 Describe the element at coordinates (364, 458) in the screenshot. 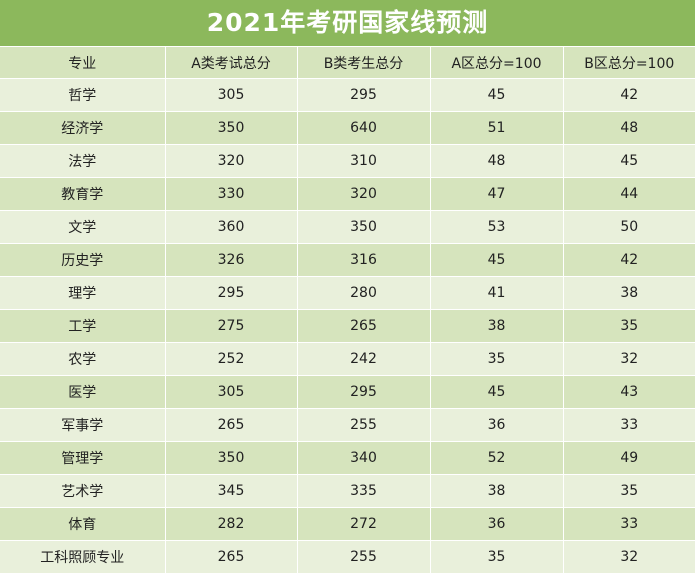

I see `cell-b-total: 340` at that location.